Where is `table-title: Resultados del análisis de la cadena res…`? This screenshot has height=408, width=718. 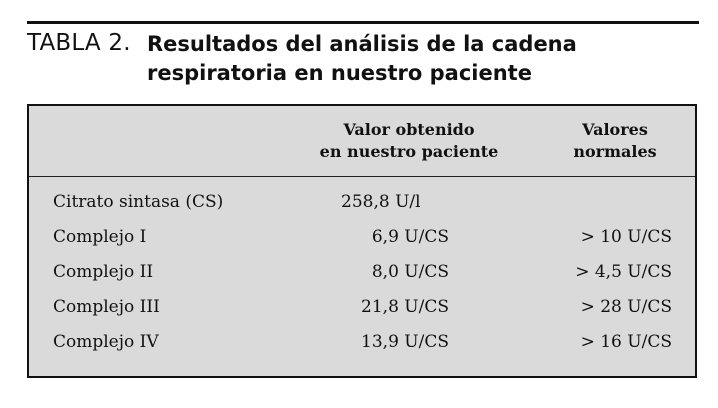 table-title: Resultados del análisis de la cadena res… is located at coordinates (362, 58).